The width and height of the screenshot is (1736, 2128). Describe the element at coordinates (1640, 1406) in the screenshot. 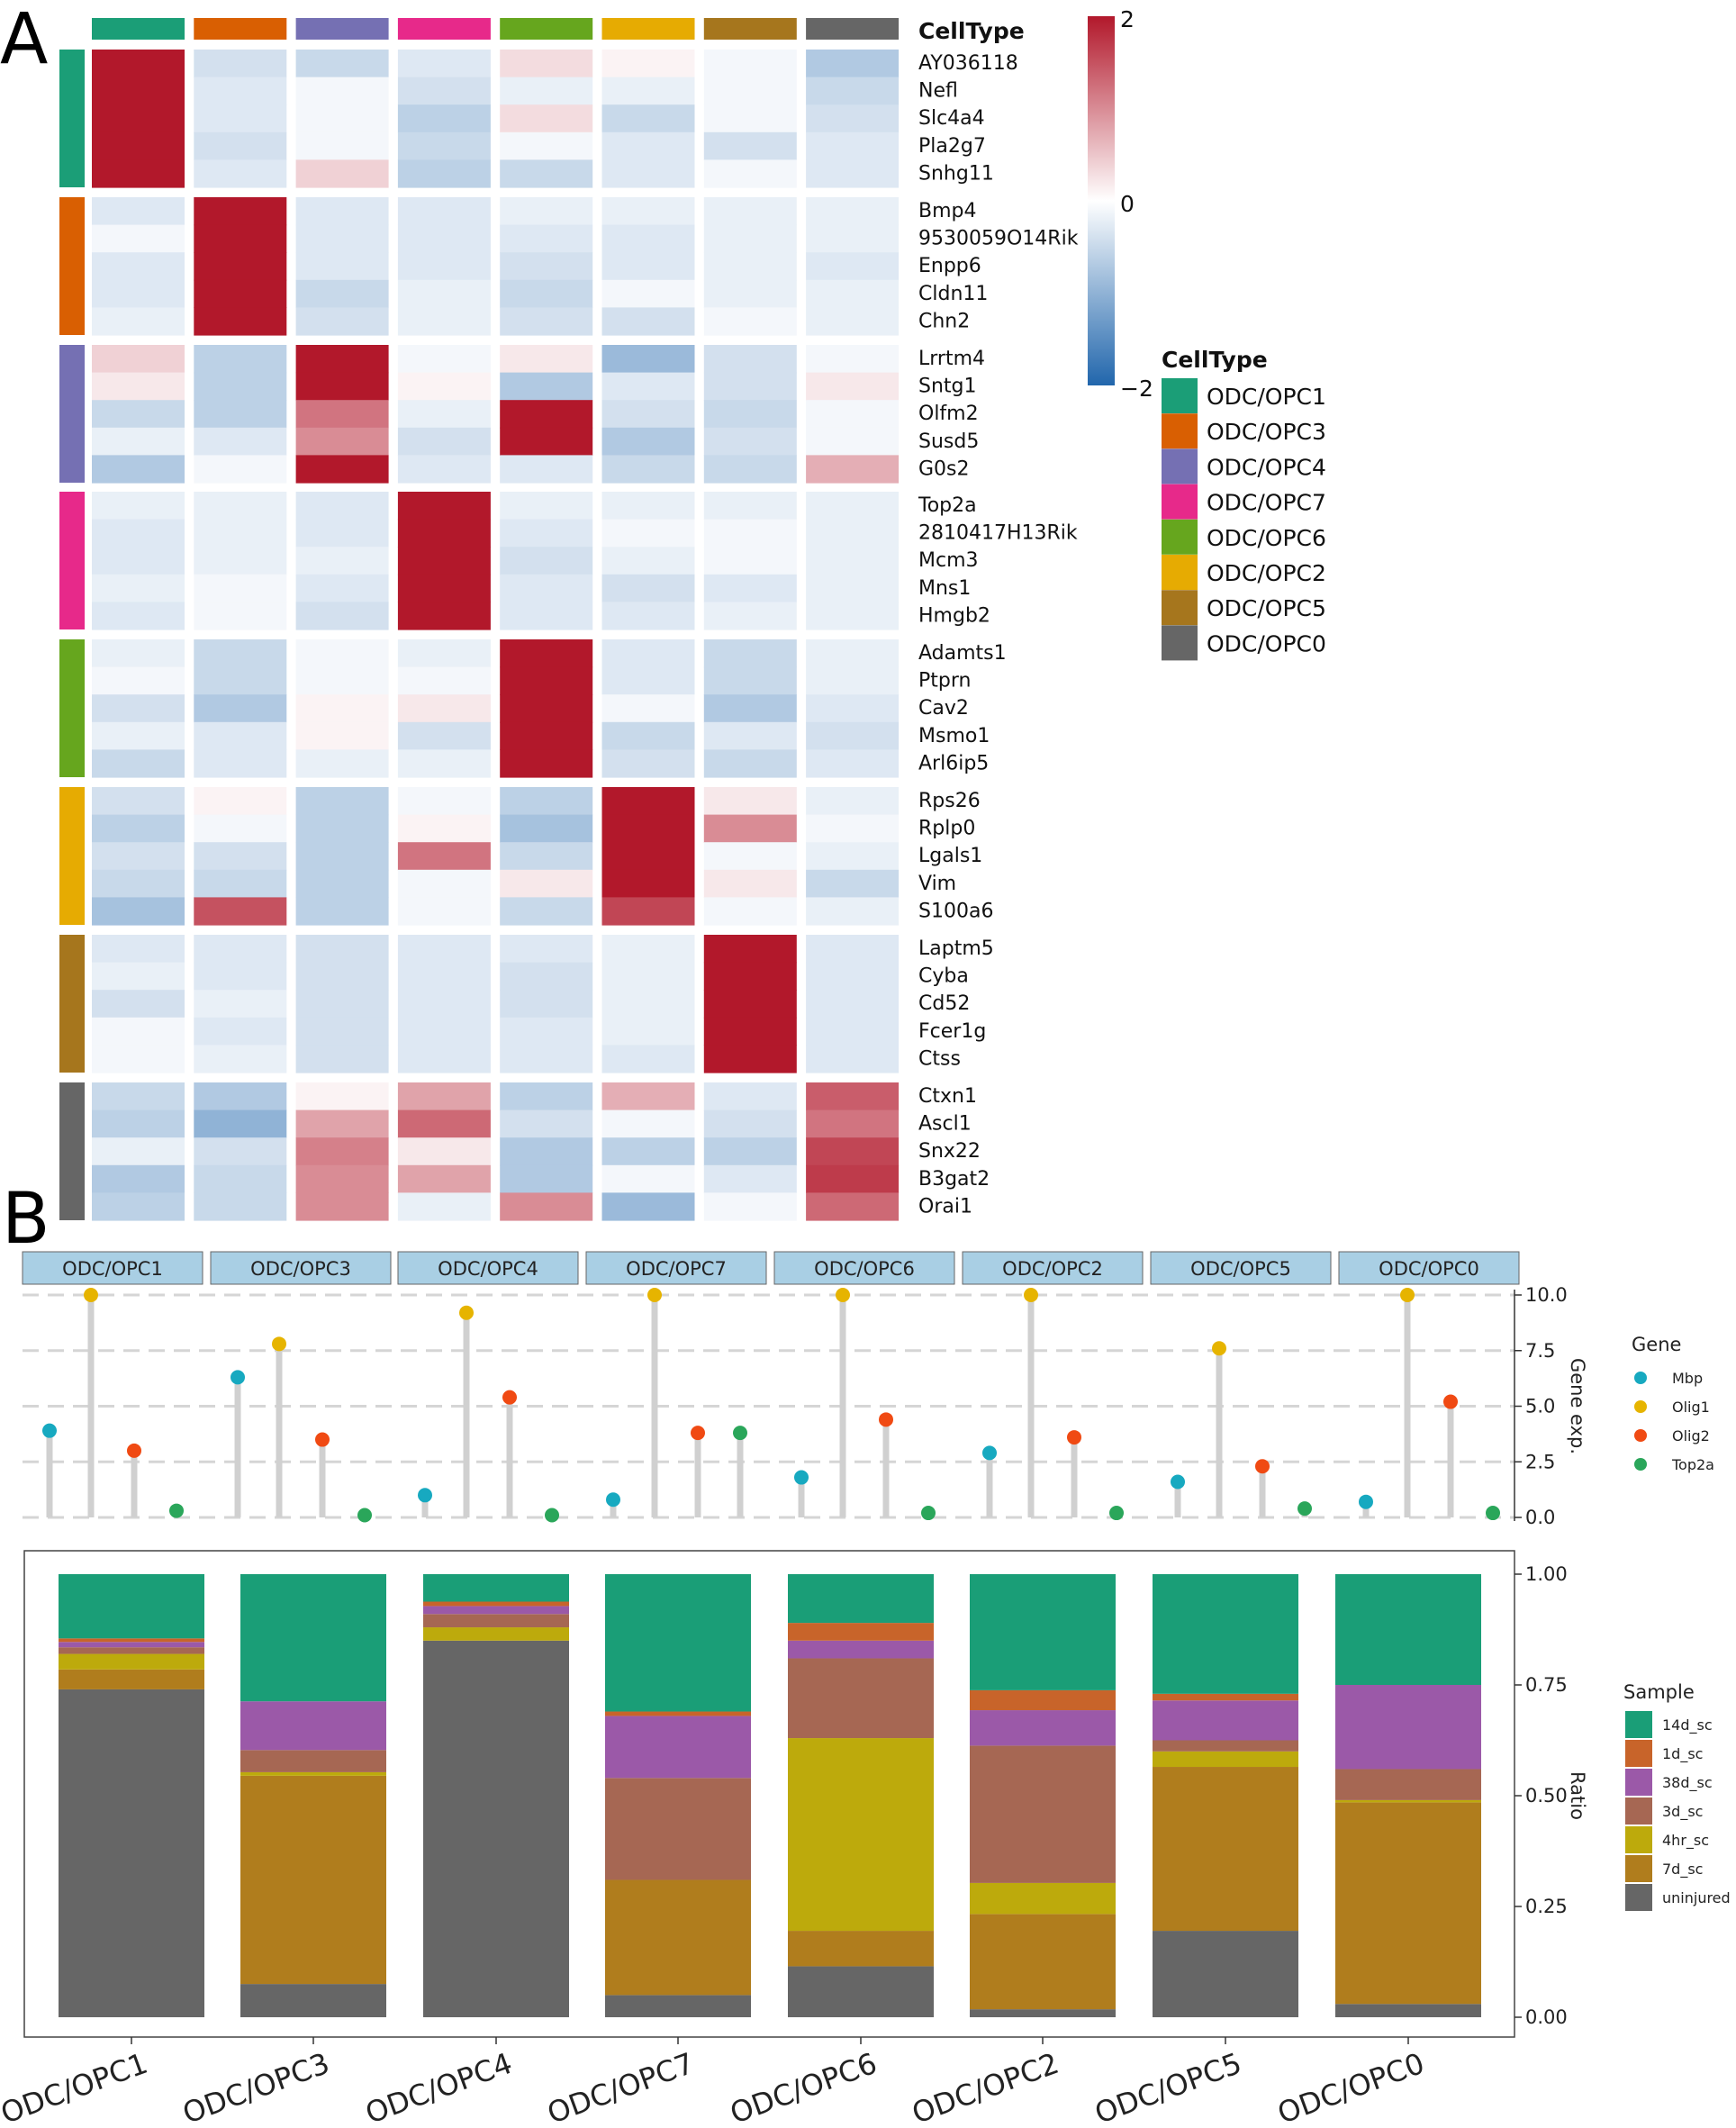

I see `gene-legend-dot-olig1` at that location.